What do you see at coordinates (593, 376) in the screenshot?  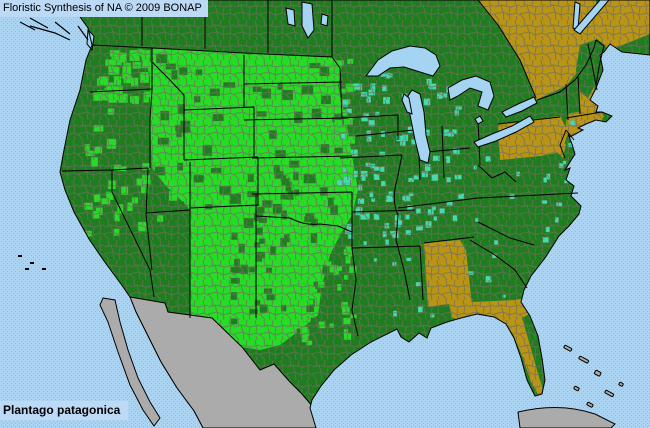 I see `bahamas-islands` at bounding box center [593, 376].